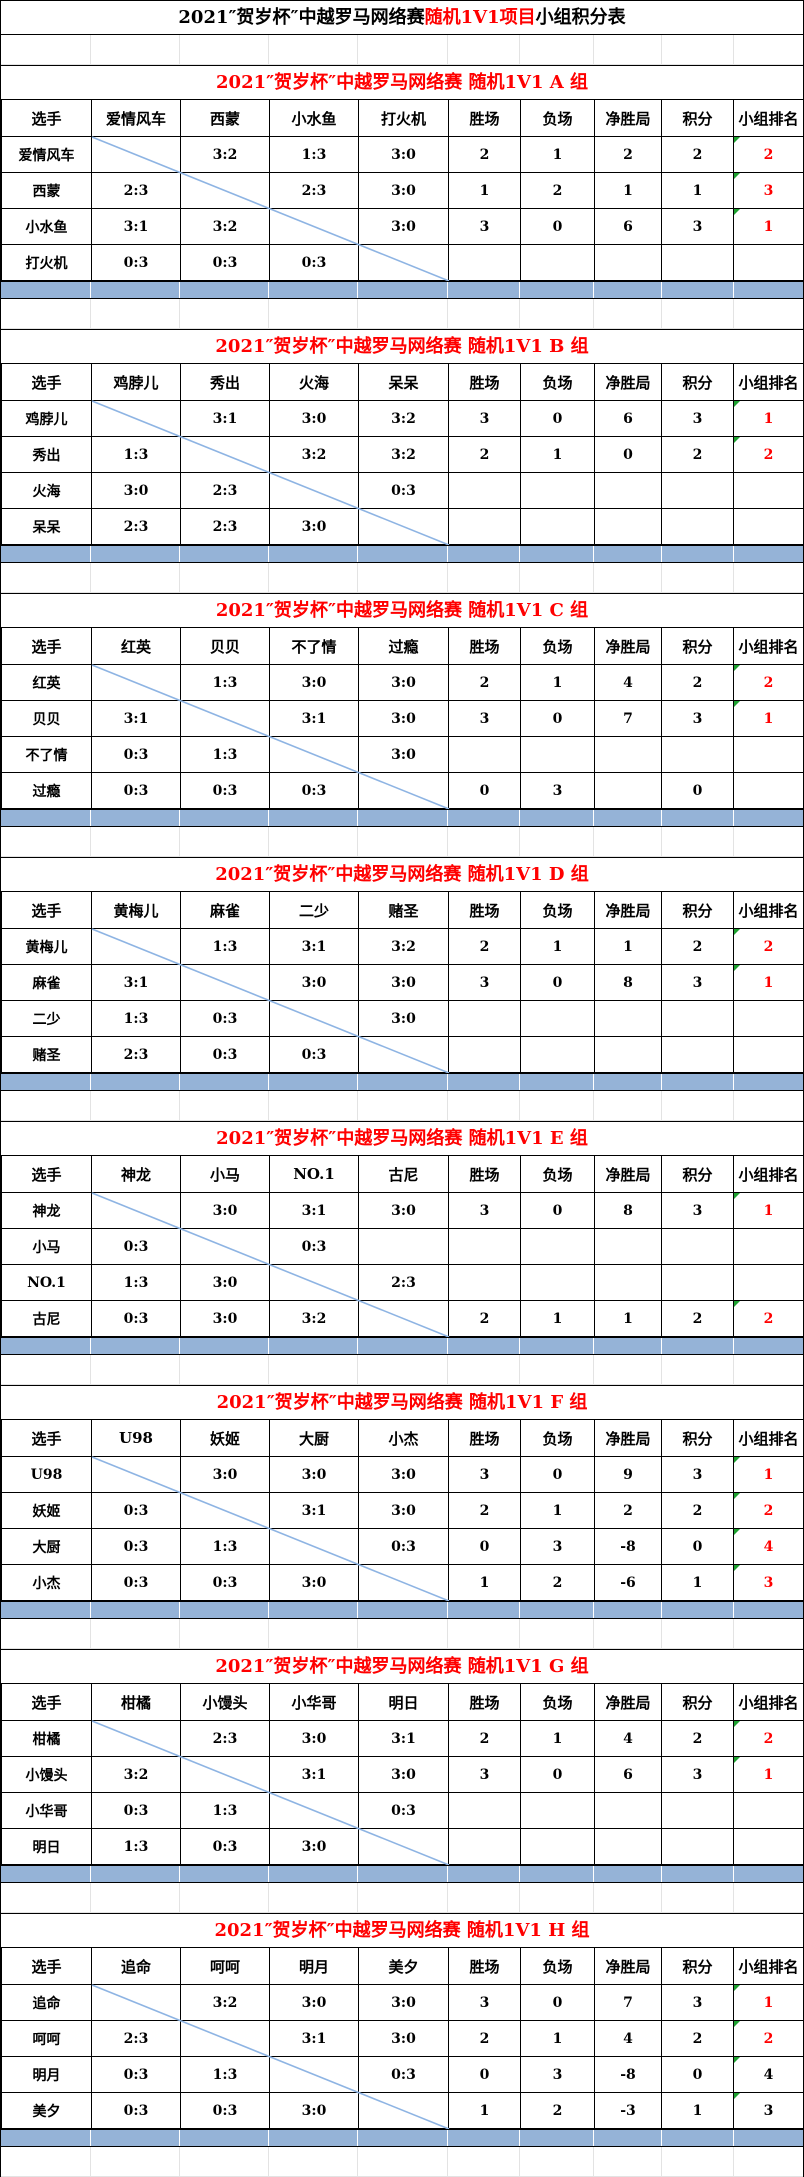  Describe the element at coordinates (46, 454) in the screenshot. I see `player-name-cell: 秀出` at that location.